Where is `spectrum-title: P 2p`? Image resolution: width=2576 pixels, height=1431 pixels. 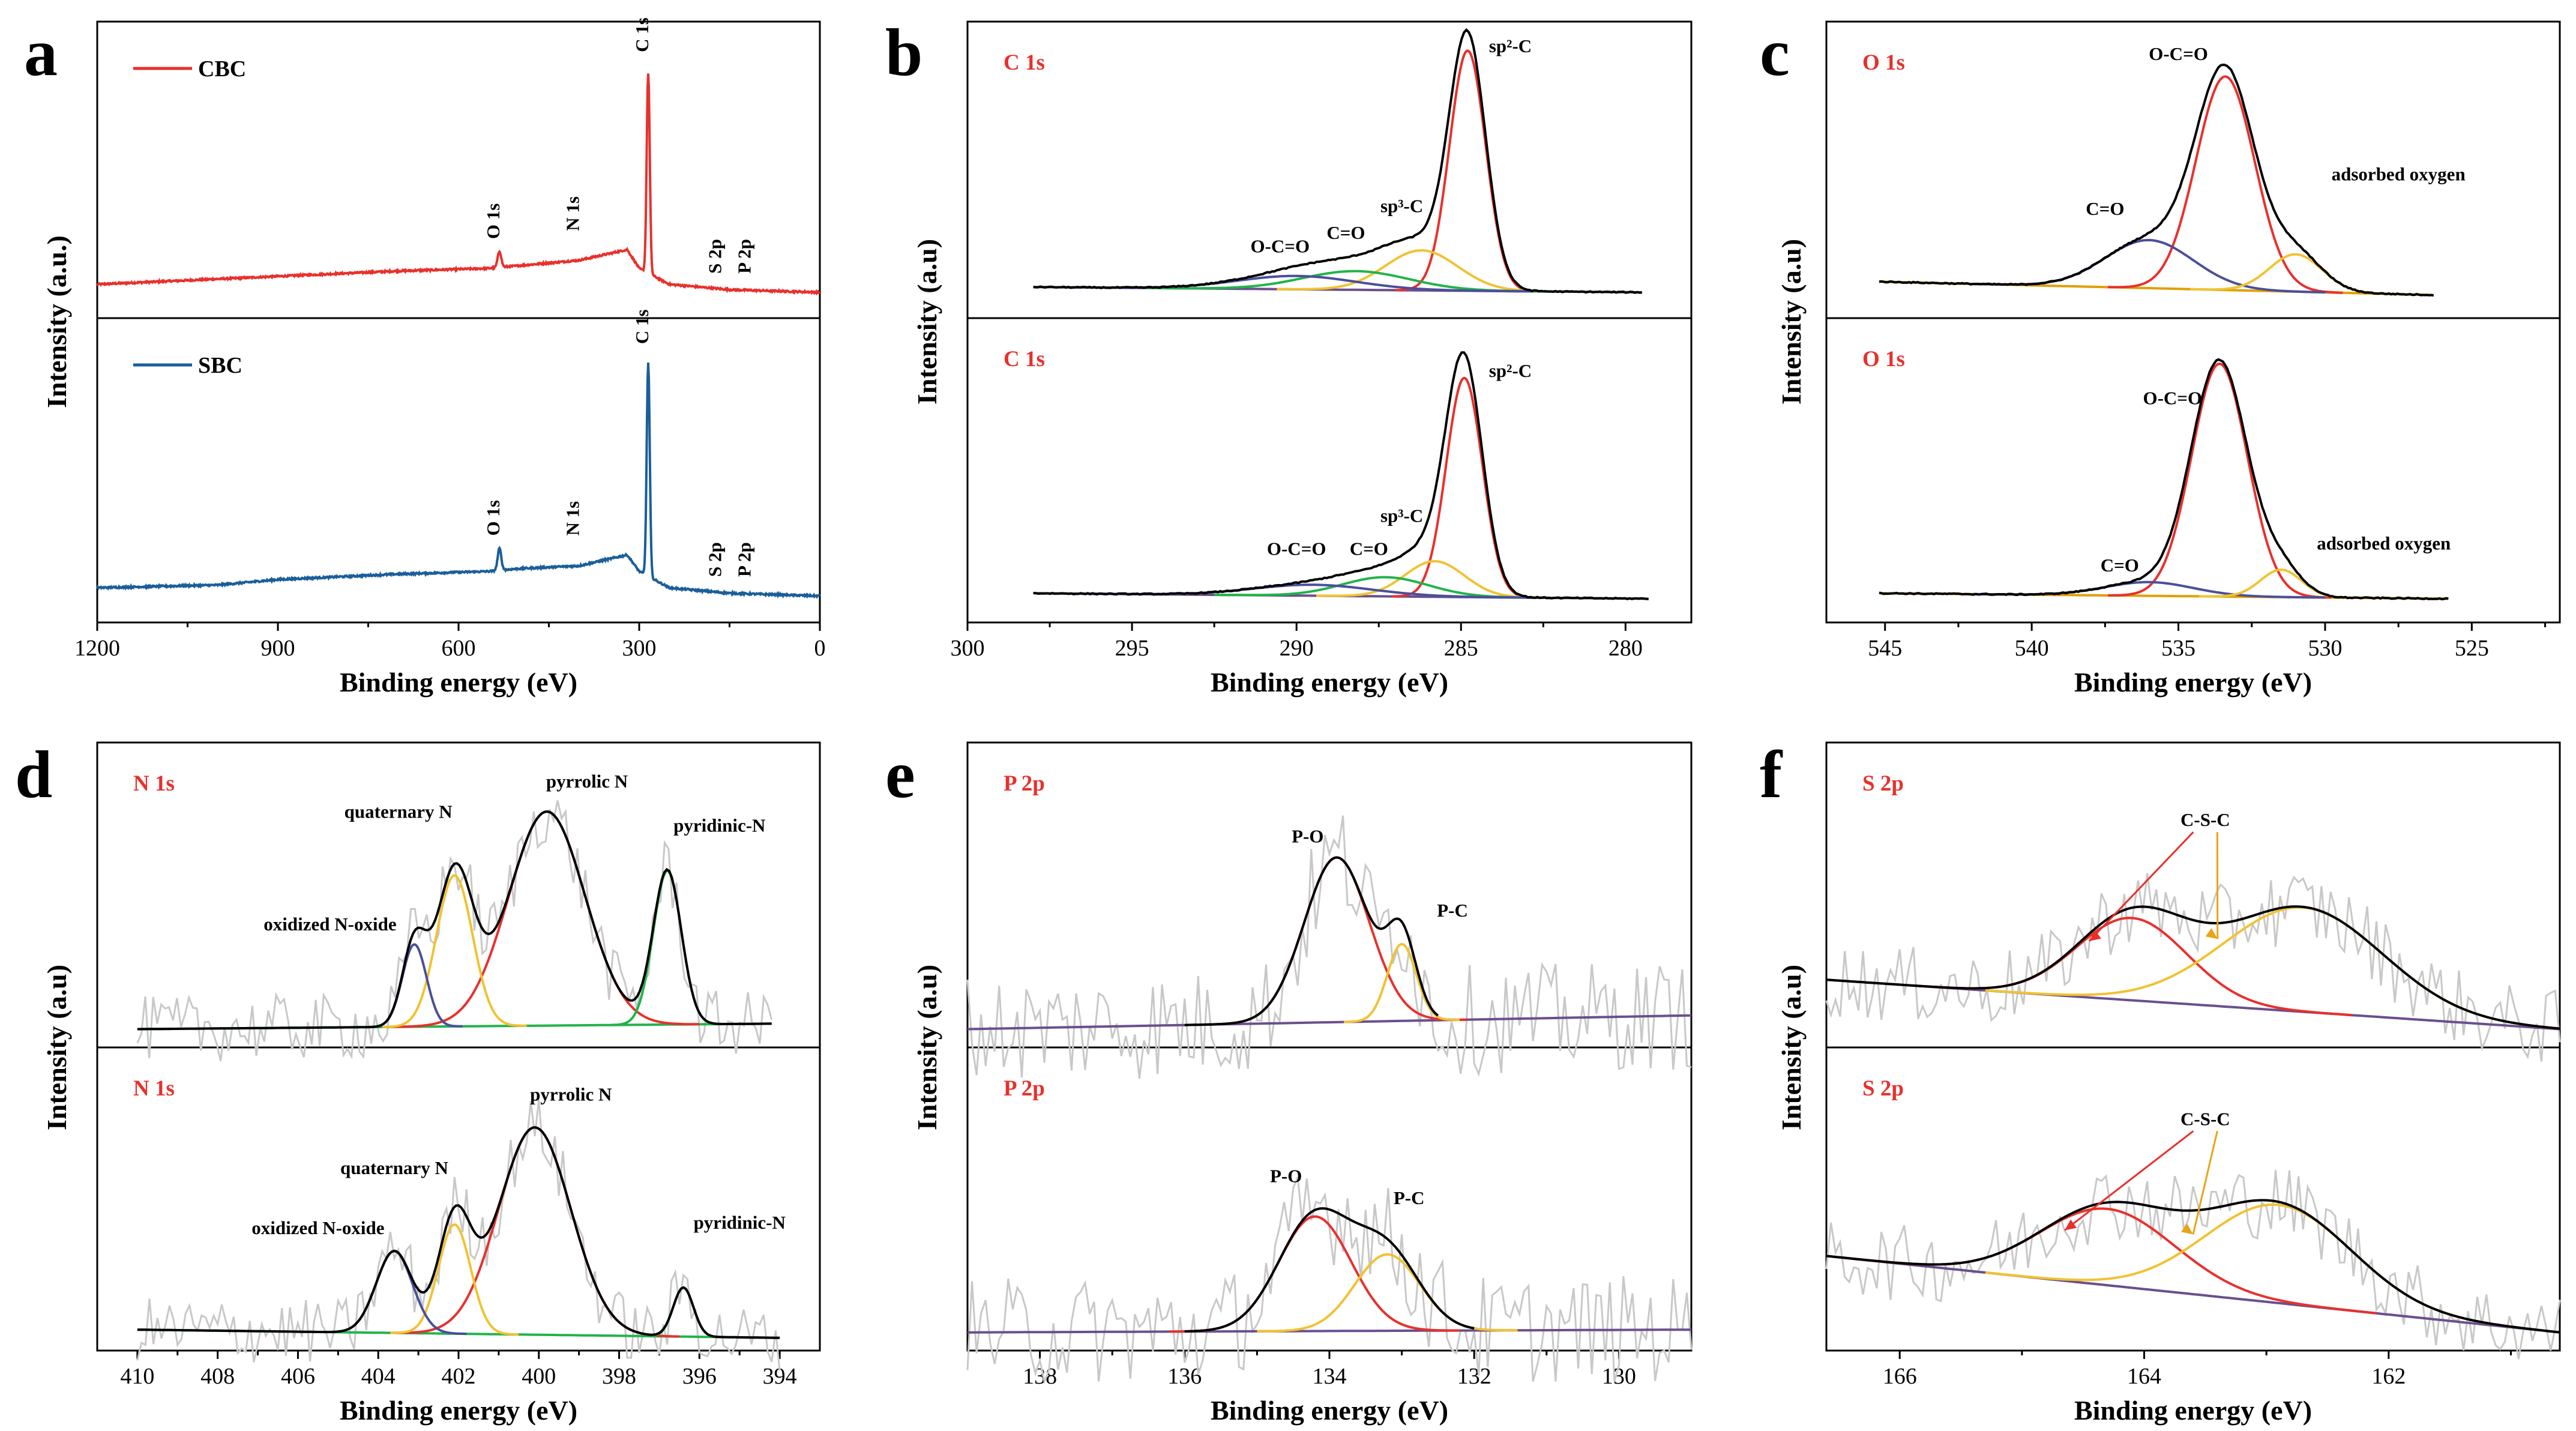
spectrum-title: P 2p is located at coordinates (1024, 783).